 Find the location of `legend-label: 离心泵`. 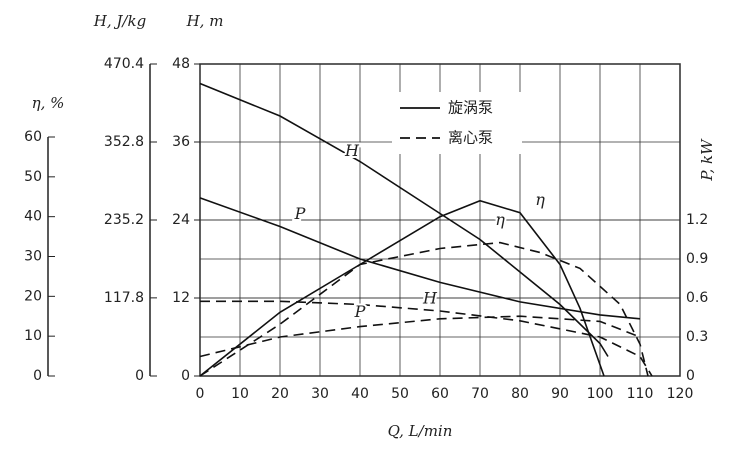

legend-label: 离心泵 is located at coordinates (470, 138).